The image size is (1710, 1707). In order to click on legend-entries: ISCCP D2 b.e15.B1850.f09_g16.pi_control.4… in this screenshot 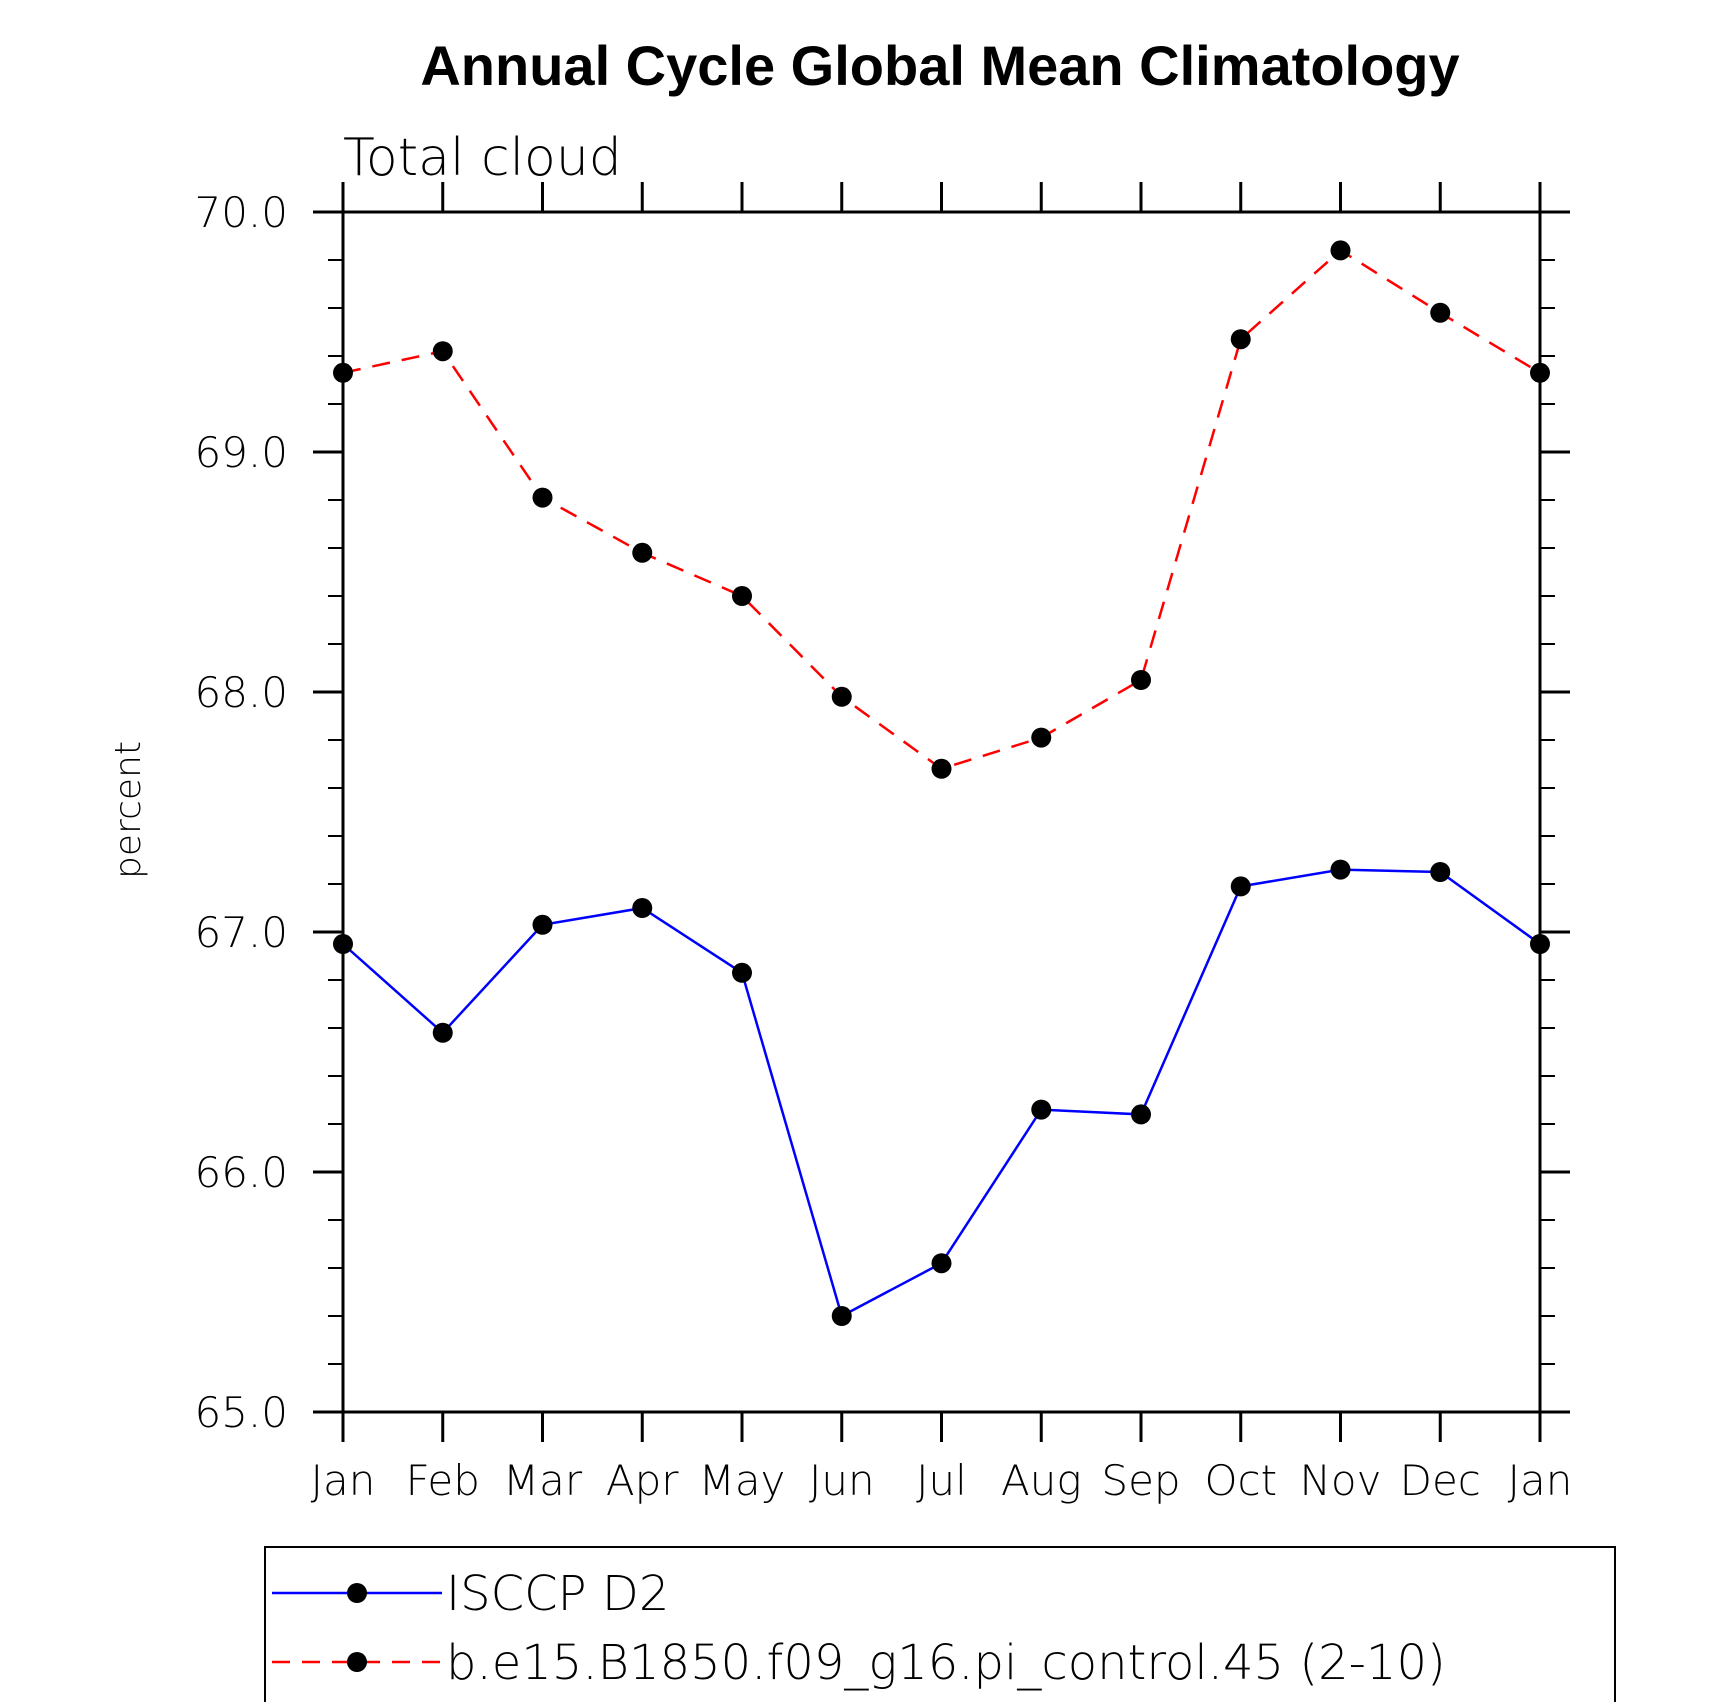, I will do `click(859, 1628)`.